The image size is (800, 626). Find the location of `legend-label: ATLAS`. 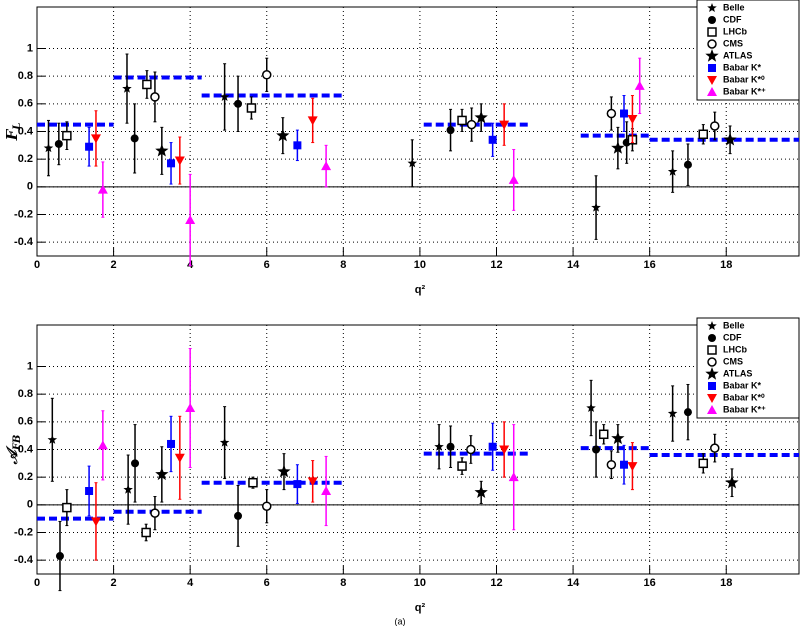

legend-label: ATLAS is located at coordinates (737, 373).